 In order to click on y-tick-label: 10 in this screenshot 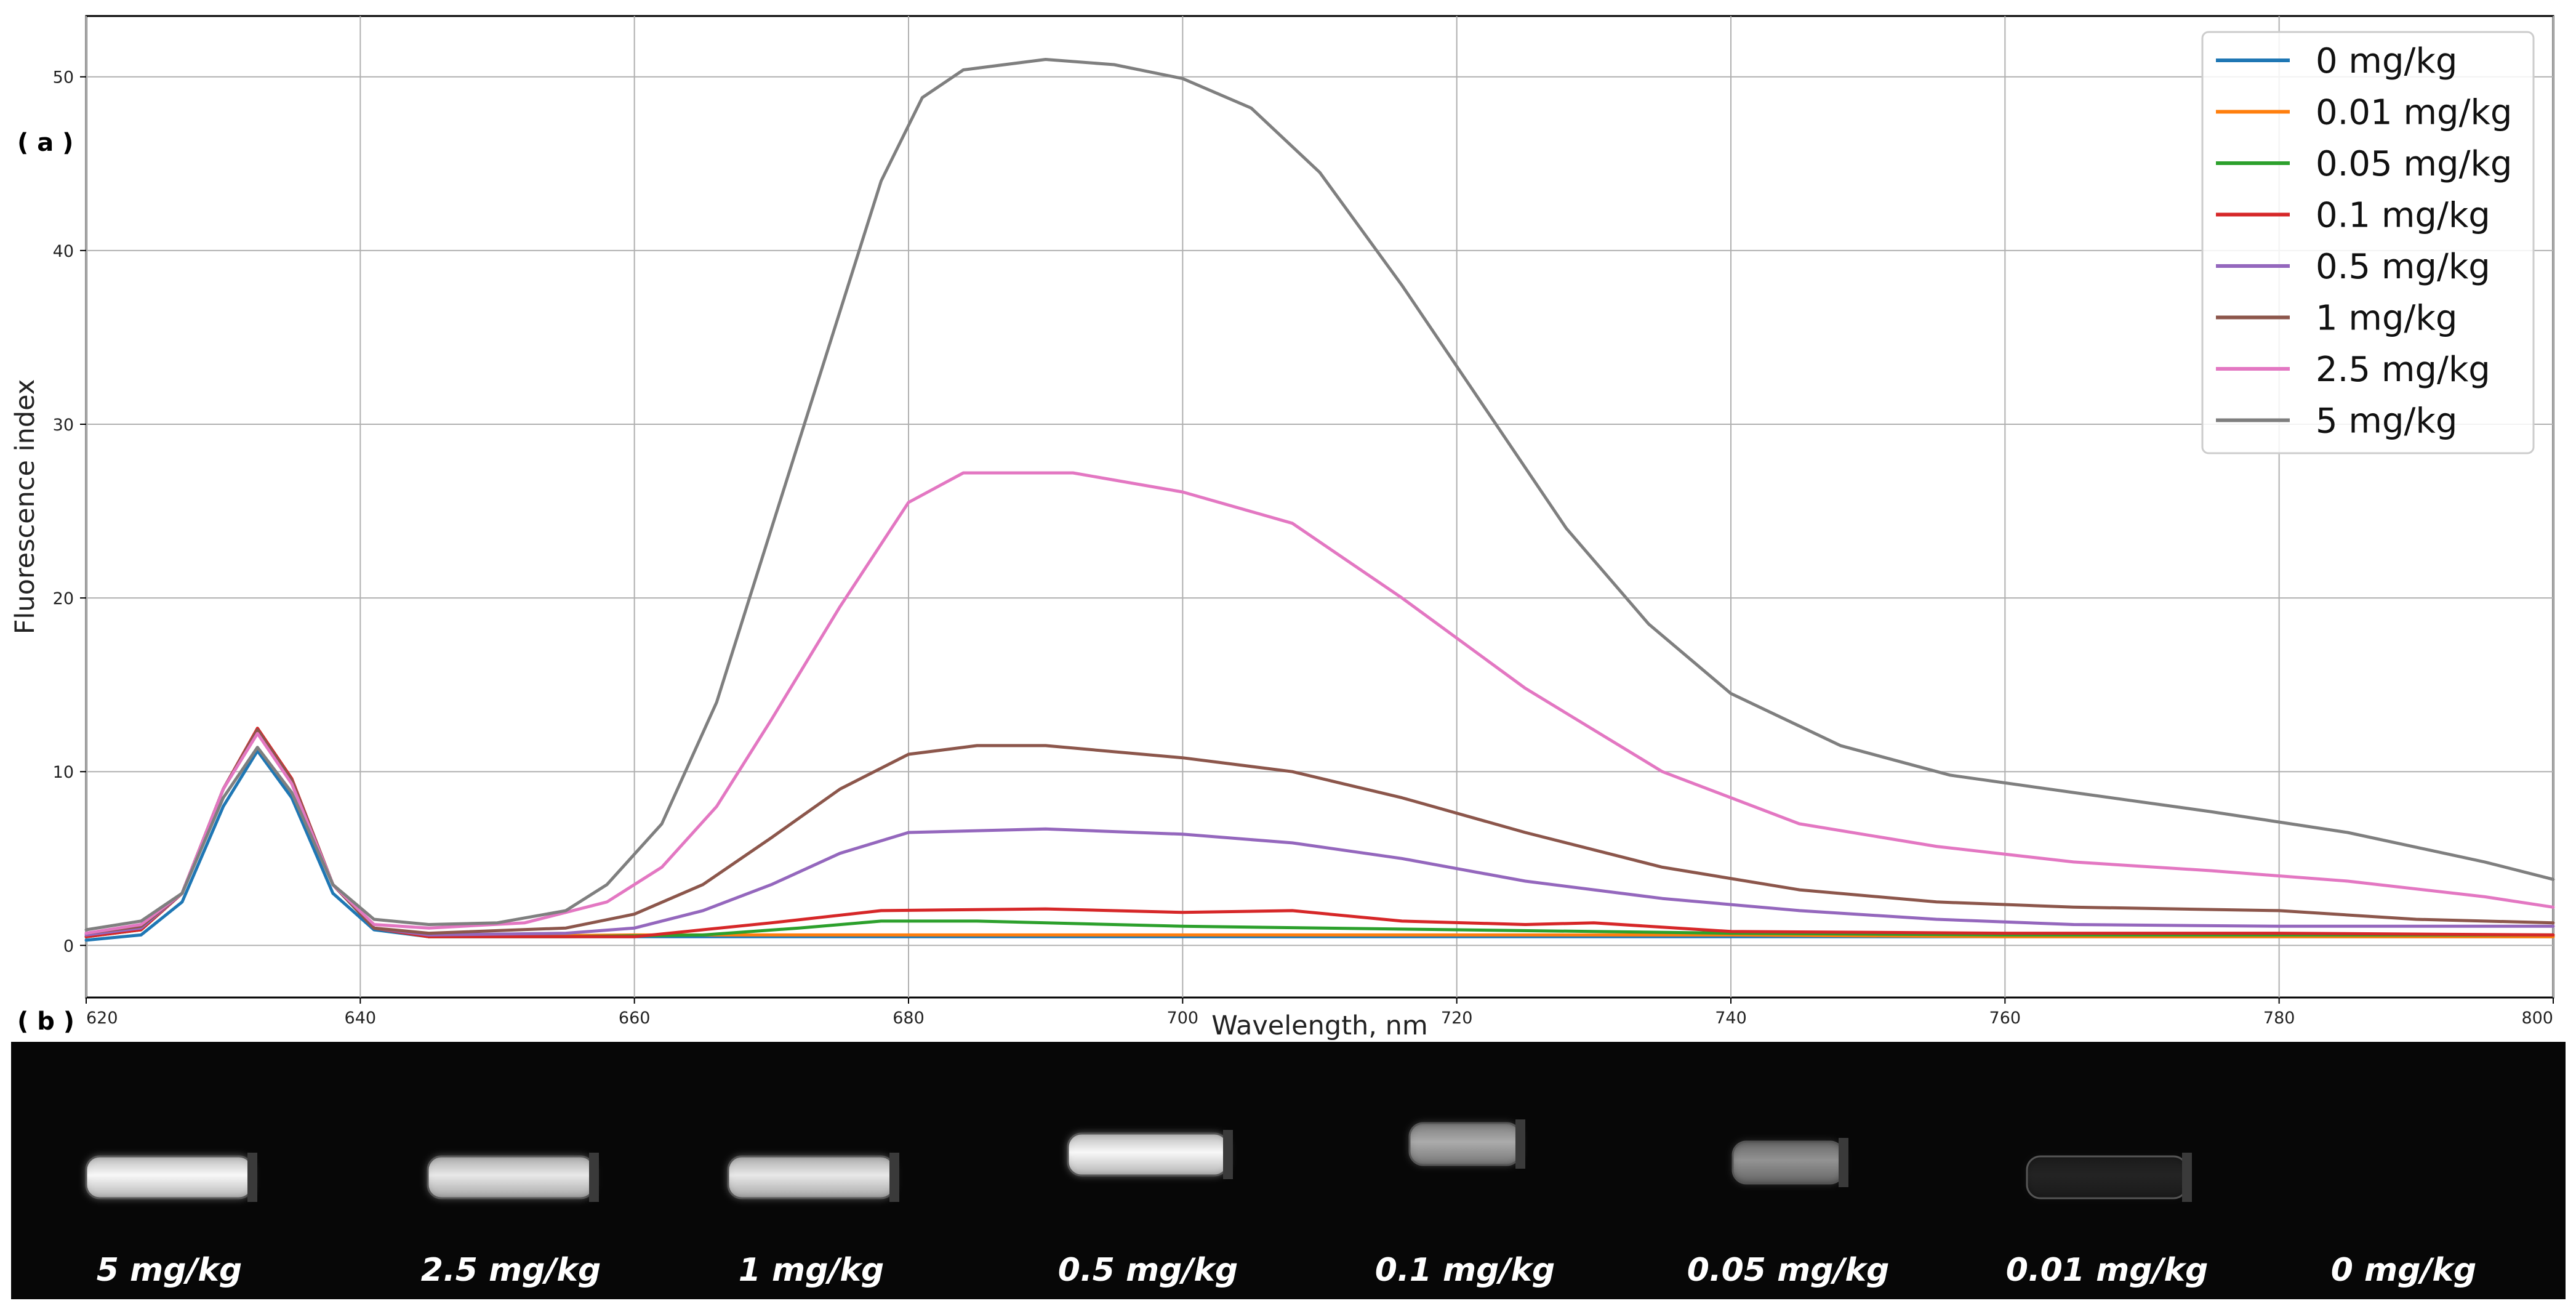, I will do `click(64, 772)`.